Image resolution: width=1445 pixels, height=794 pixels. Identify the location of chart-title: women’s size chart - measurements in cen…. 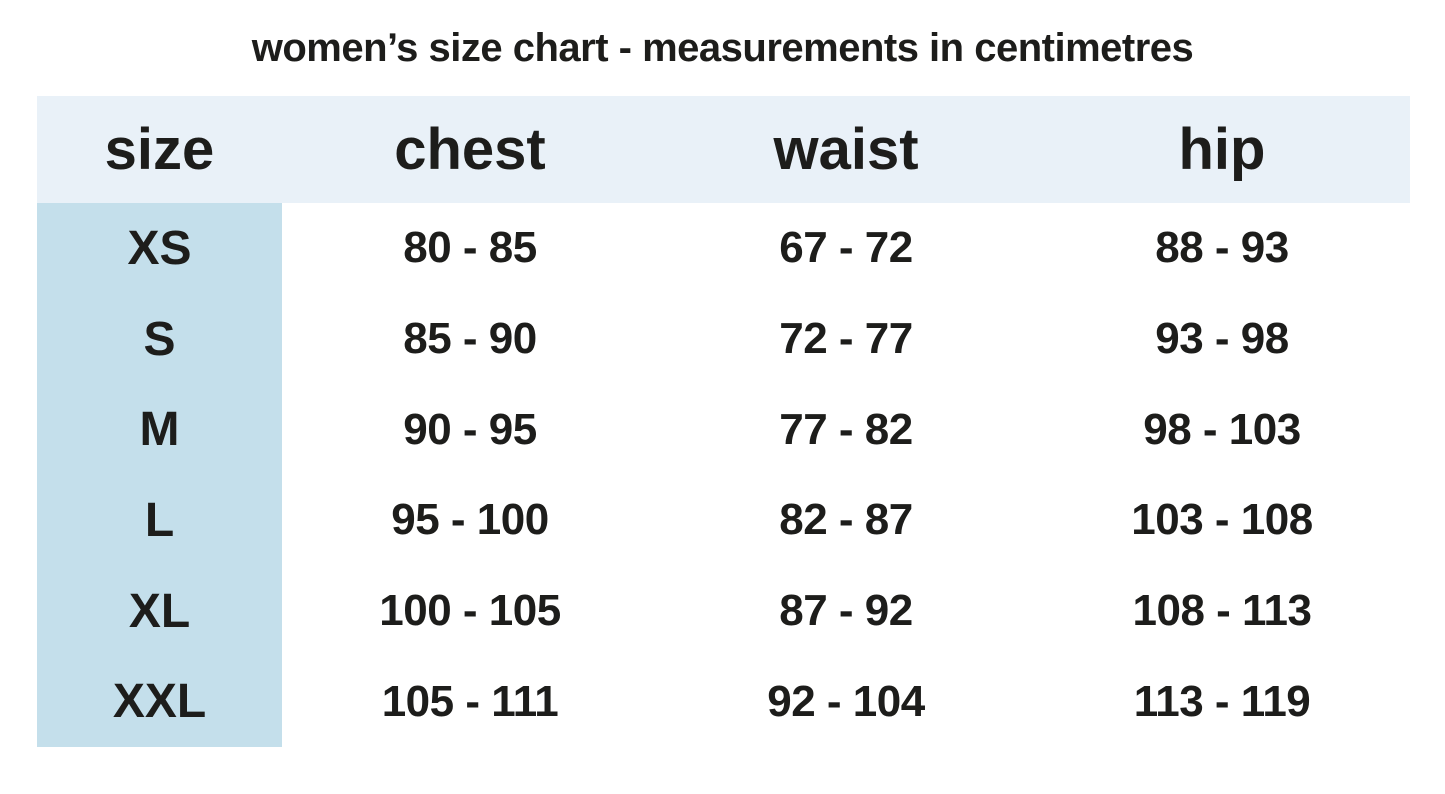
(722, 48).